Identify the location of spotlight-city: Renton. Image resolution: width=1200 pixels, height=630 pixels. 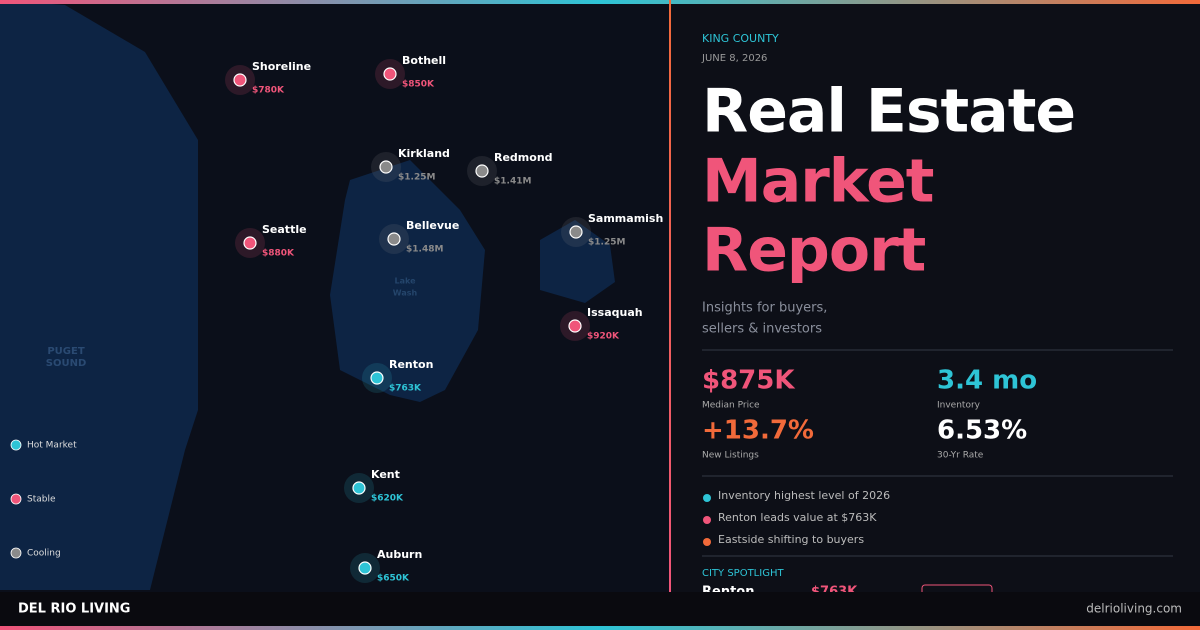
(728, 592).